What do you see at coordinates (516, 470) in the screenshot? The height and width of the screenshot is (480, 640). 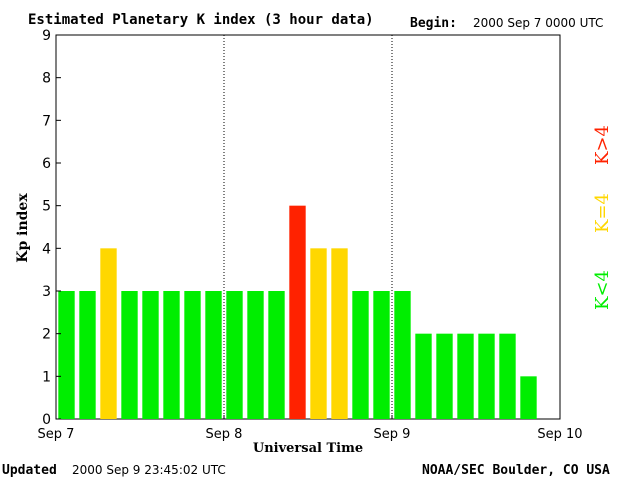 I see `source-credit: NOAA/SEC Boulder, CO USA` at bounding box center [516, 470].